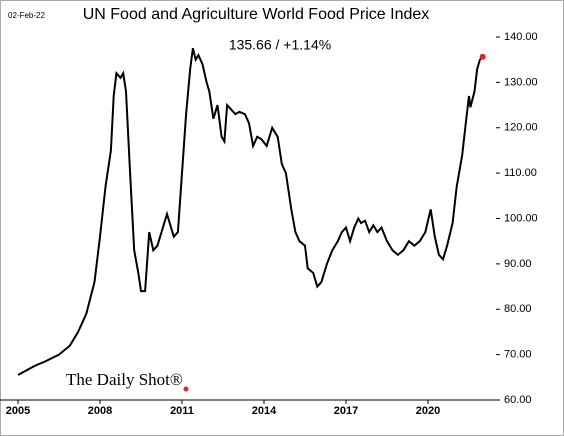  What do you see at coordinates (518, 264) in the screenshot?
I see `y-tick-label: 90.00` at bounding box center [518, 264].